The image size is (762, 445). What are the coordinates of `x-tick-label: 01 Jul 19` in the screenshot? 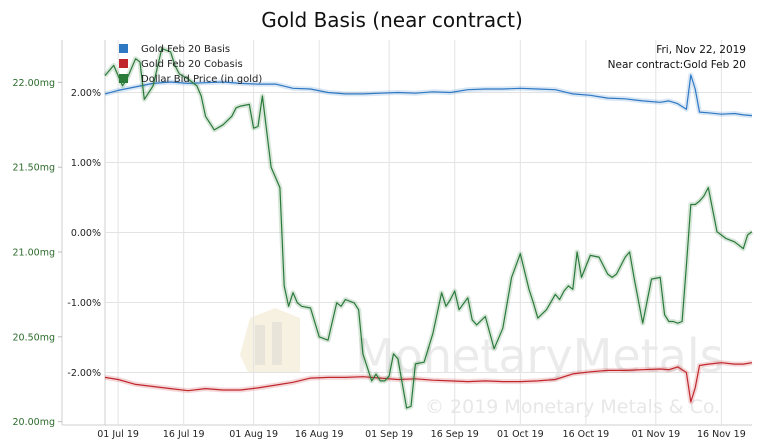 It's located at (118, 434).